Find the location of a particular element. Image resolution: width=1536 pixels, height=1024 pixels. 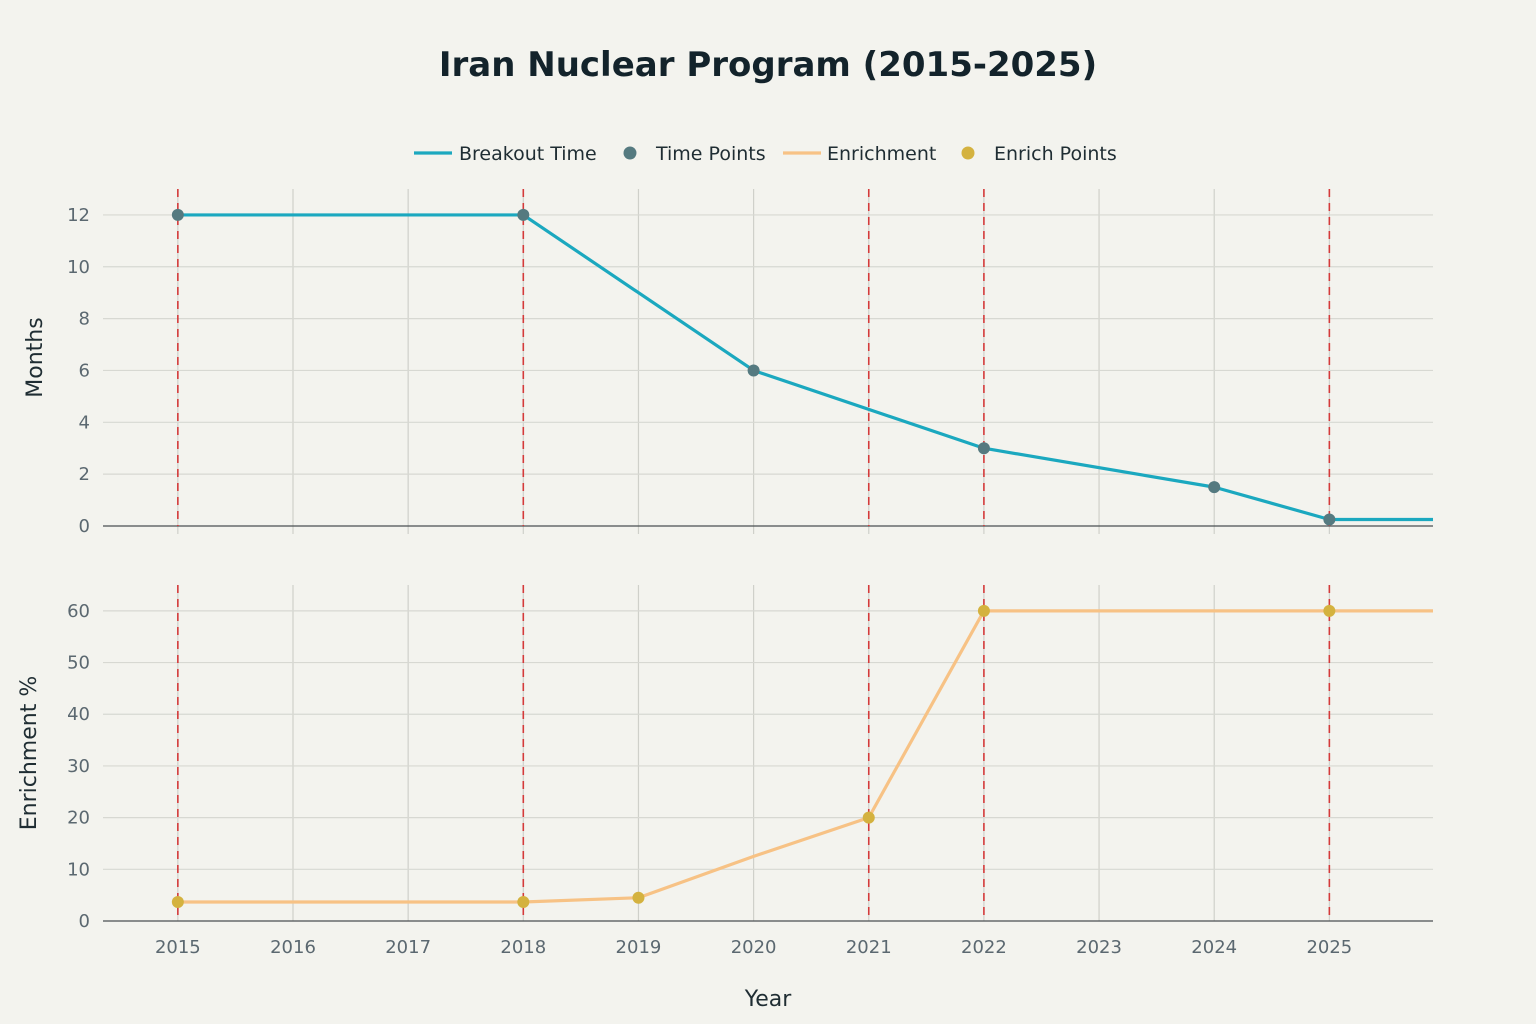

x-tick-label: 2016 is located at coordinates (293, 947).